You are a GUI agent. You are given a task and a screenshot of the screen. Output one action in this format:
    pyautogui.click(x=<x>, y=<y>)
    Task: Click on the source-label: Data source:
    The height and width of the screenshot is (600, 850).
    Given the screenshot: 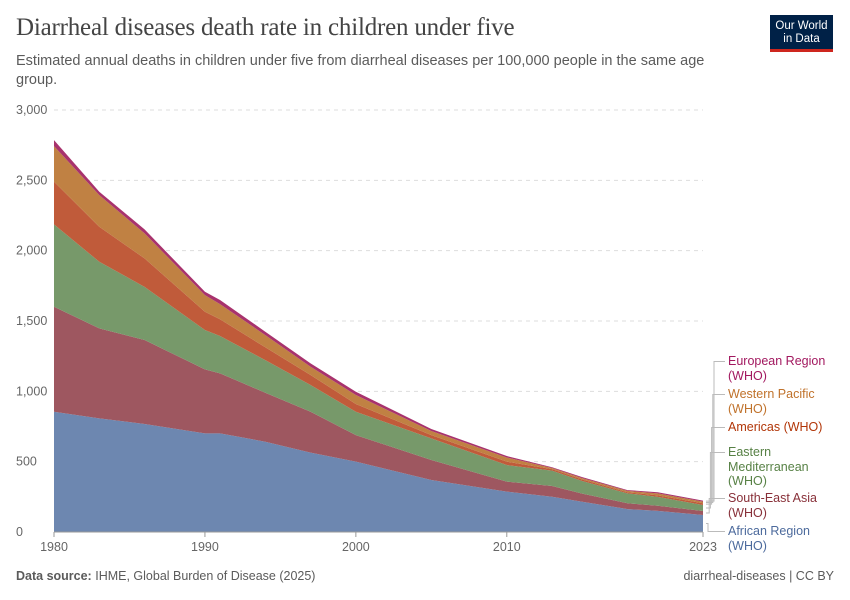 What is the action you would take?
    pyautogui.click(x=54, y=576)
    